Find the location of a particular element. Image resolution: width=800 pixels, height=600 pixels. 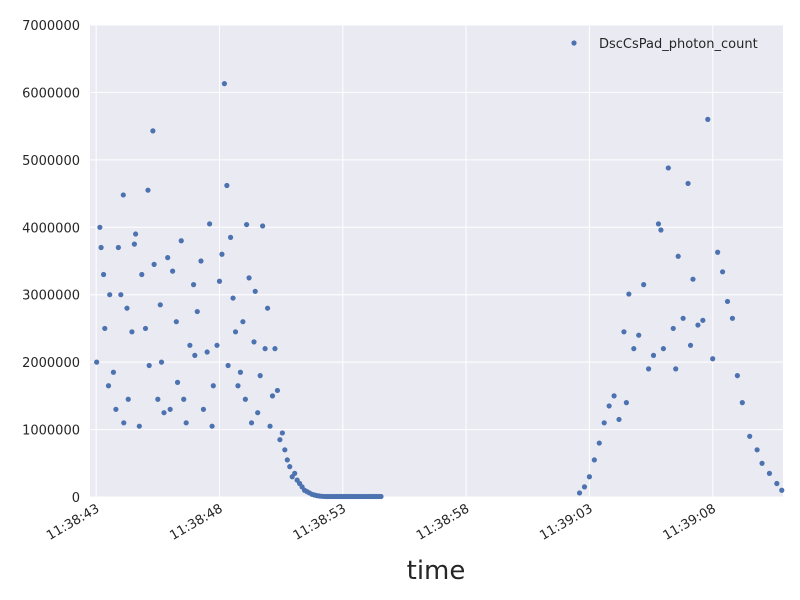

x-tick-label: 11:39:03 is located at coordinates (566, 522).